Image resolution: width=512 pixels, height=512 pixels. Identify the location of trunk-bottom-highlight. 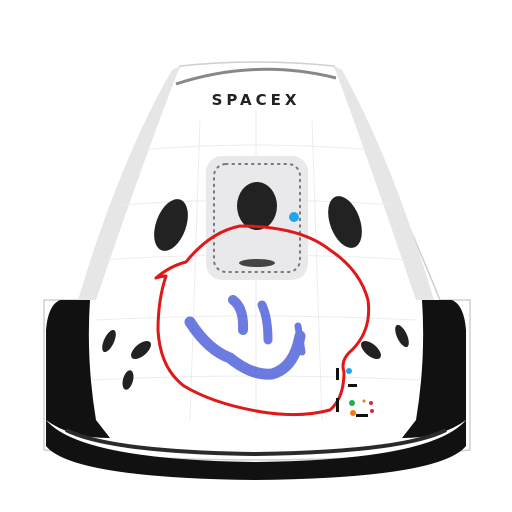
(256, 442).